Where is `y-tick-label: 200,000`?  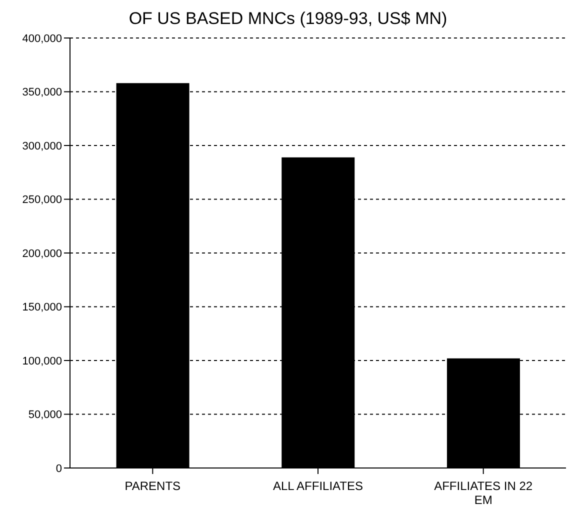 y-tick-label: 200,000 is located at coordinates (42, 254).